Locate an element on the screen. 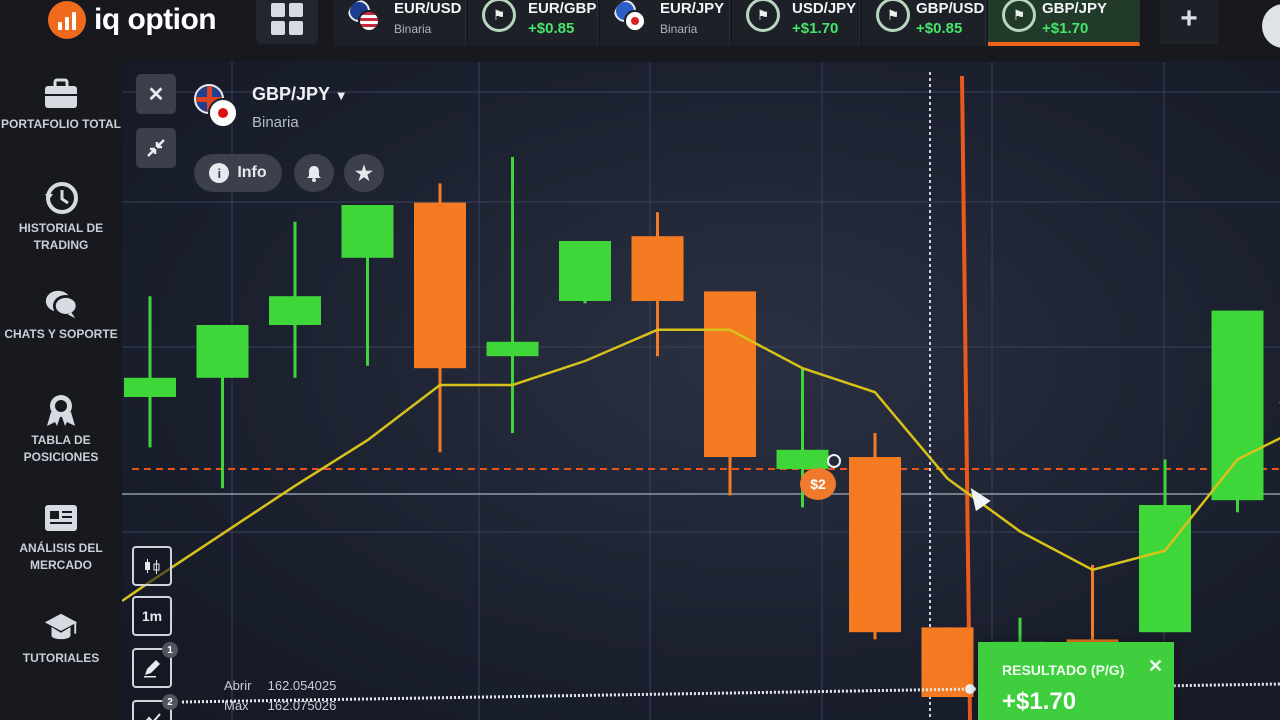 The width and height of the screenshot is (1280, 720). logo: iq option is located at coordinates (132, 20).